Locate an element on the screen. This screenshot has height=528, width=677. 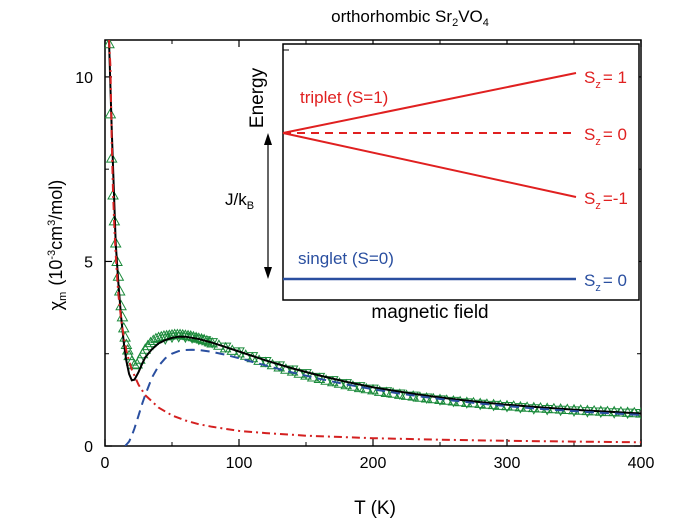
gap-label: J/kB is located at coordinates (239, 201).